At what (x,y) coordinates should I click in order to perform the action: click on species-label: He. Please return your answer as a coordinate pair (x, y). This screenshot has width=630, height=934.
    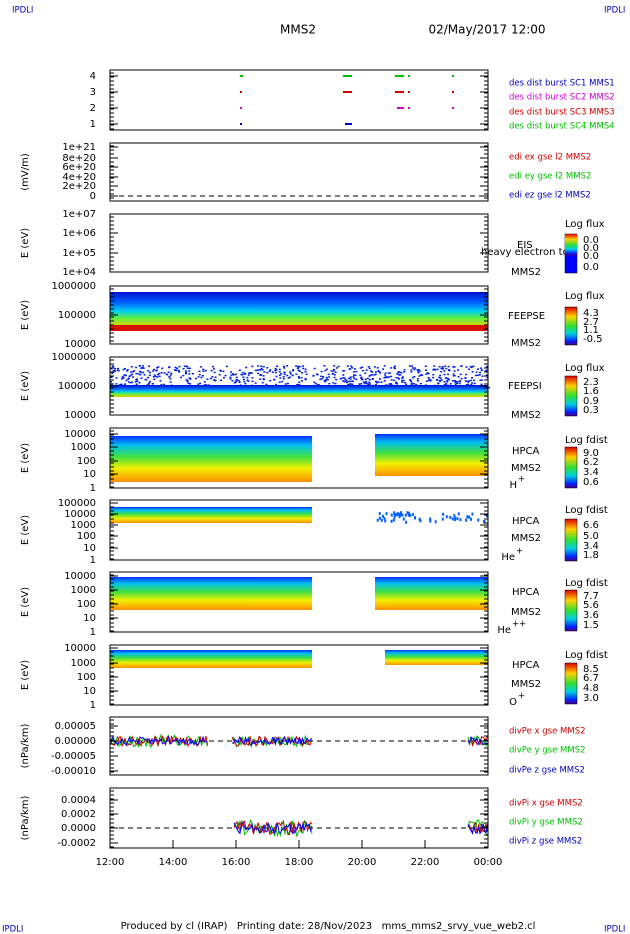
    Looking at the image, I should click on (508, 557).